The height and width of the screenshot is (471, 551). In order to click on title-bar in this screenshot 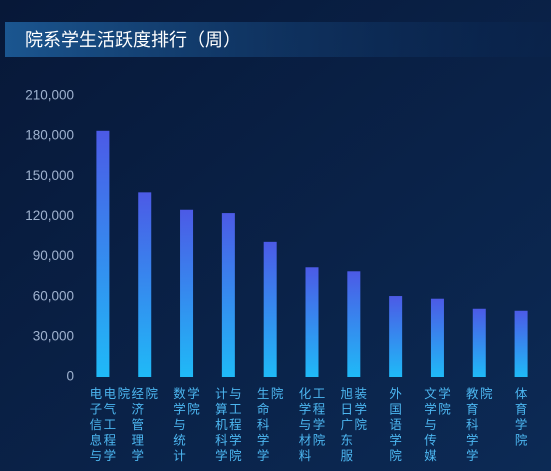, I will do `click(278, 39)`.